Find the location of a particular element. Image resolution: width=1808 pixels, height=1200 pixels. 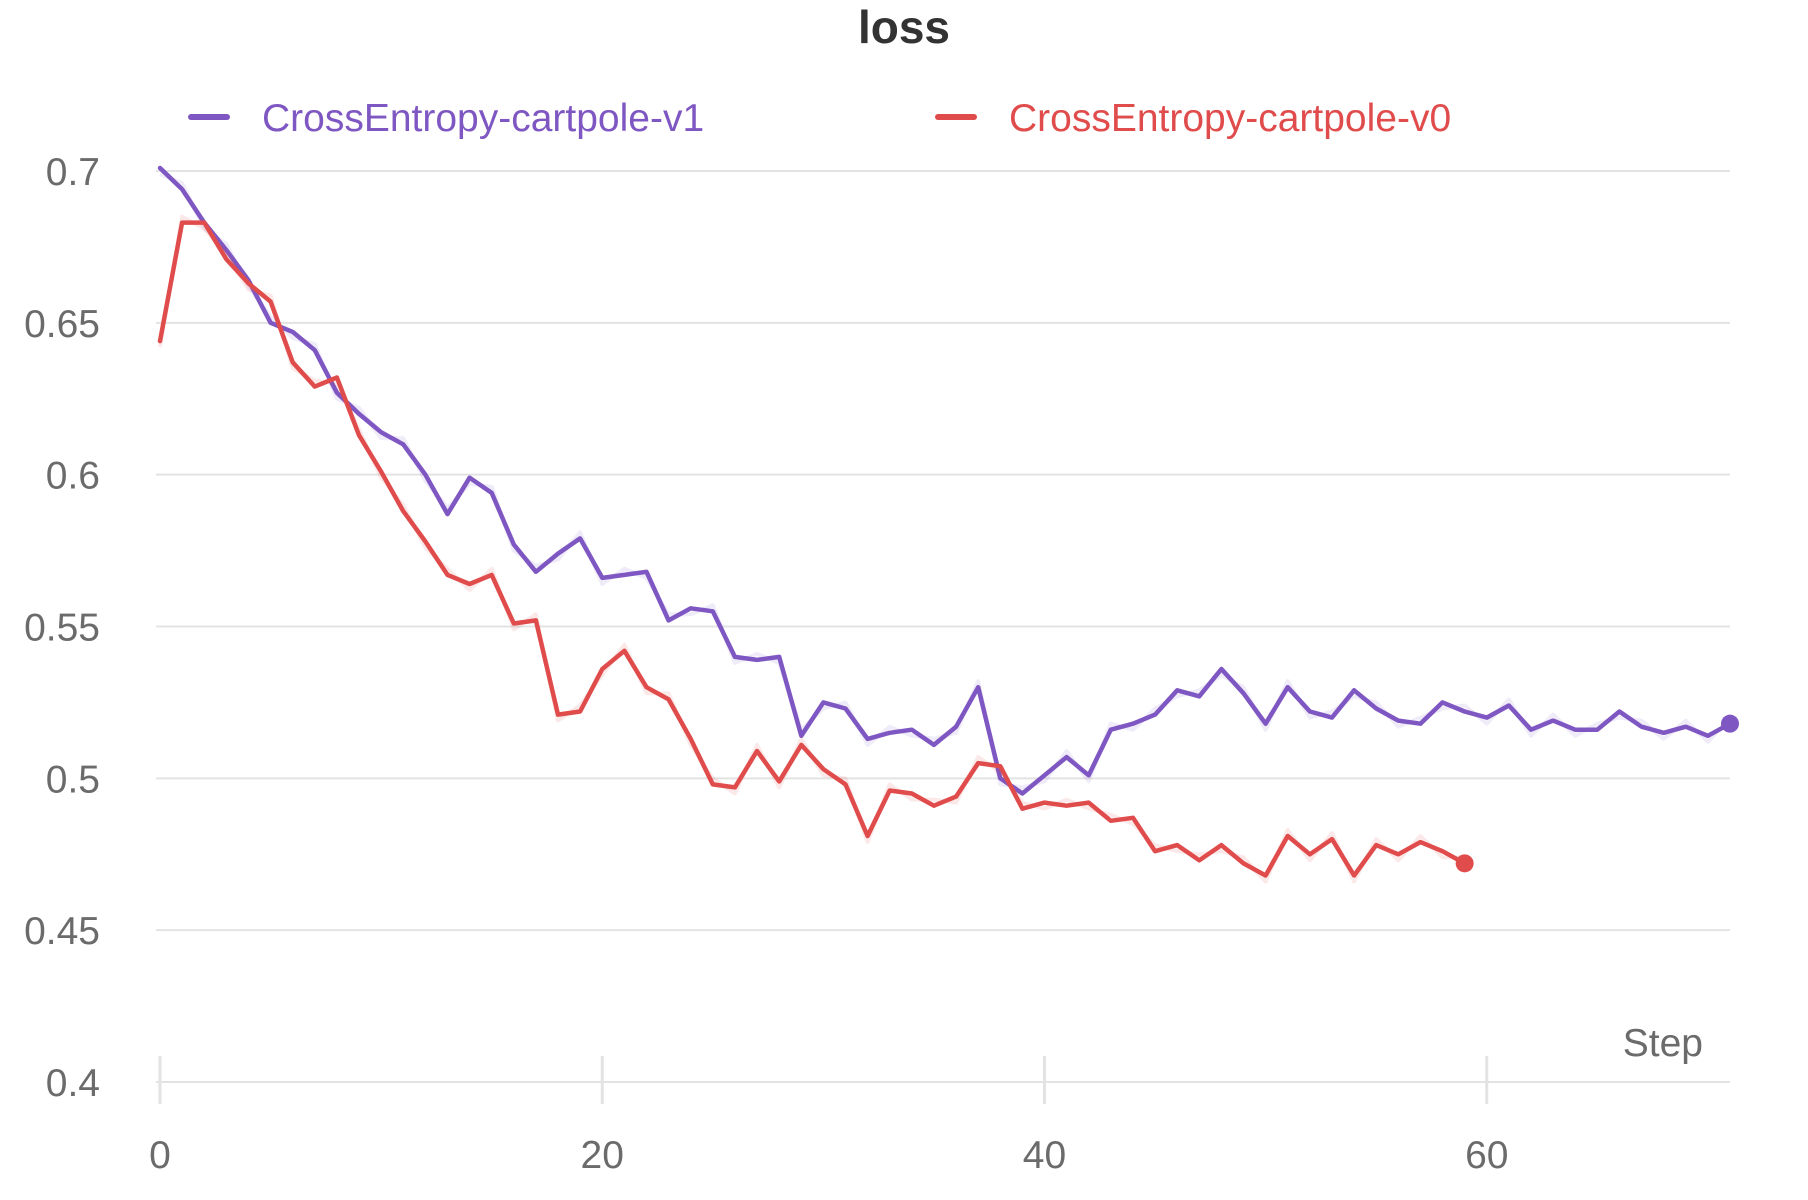

legend-label-v0: CrossEntropy-cartpole-v0 is located at coordinates (1230, 118).